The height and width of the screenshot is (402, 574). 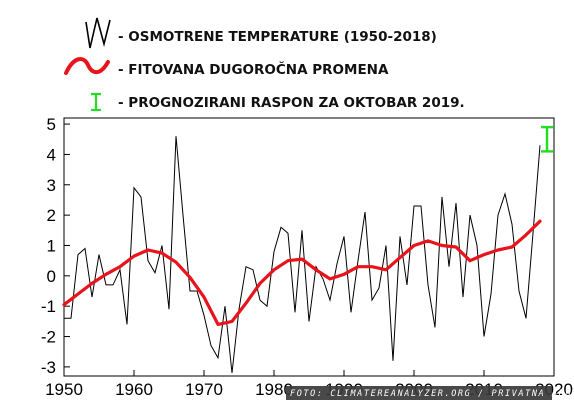 I want to click on x-tick-label: 1960, so click(x=134, y=389).